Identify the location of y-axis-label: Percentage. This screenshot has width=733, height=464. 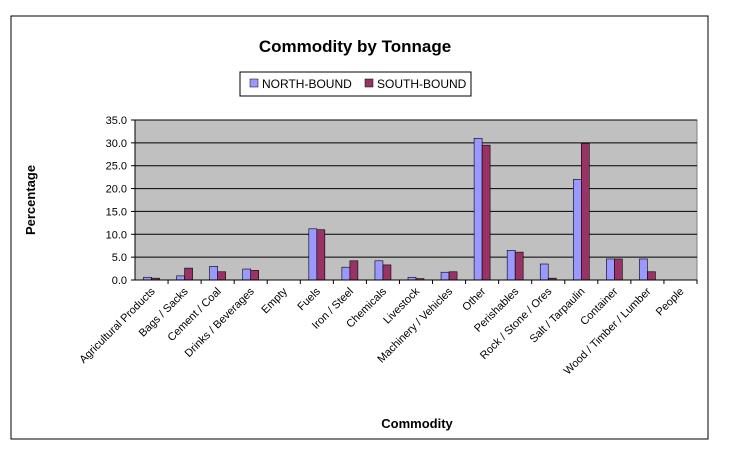
(30, 200).